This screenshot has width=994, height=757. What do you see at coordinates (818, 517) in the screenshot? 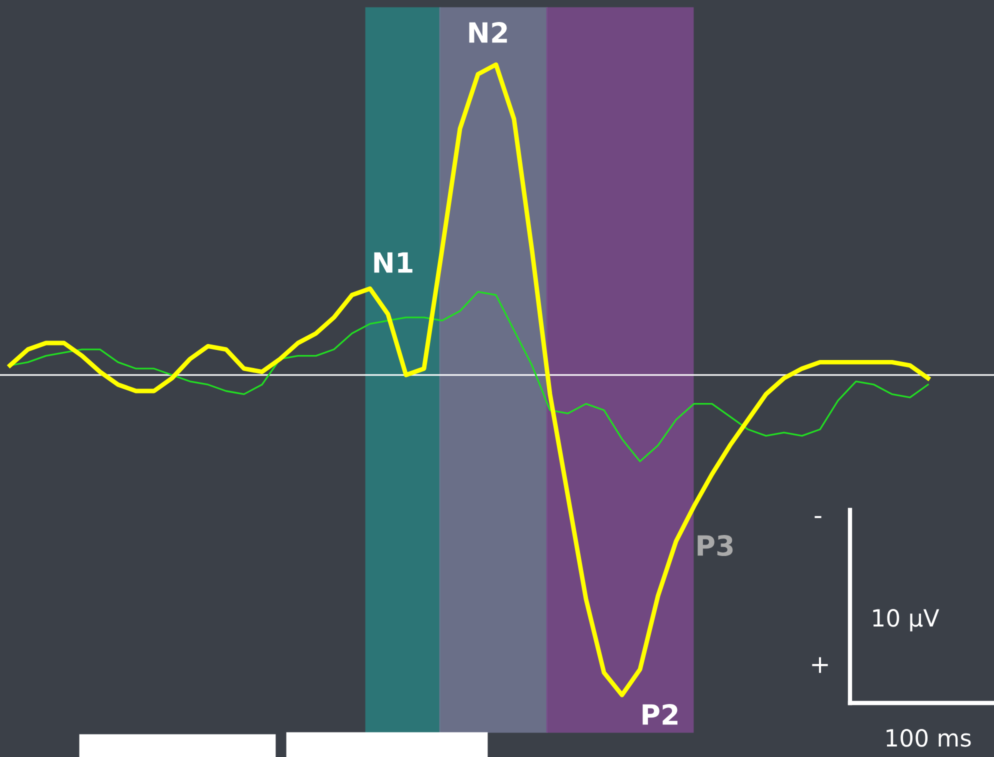
I see `annotation: -` at bounding box center [818, 517].